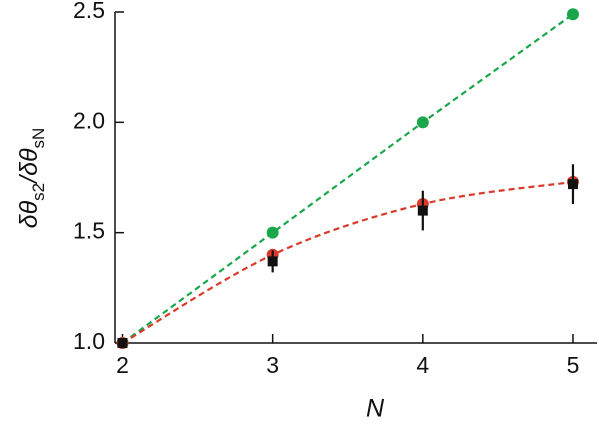  I want to click on y-label-part: sN, so click(38, 138).